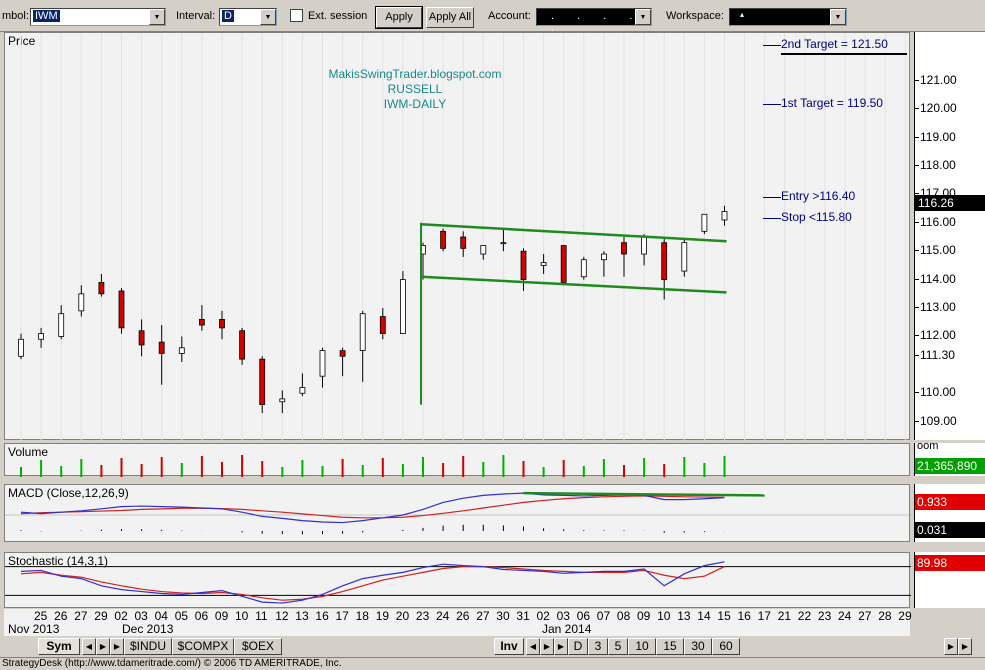 The image size is (985, 670). Describe the element at coordinates (594, 21) in the screenshot. I see `account-combo: . . . . . ▼` at that location.